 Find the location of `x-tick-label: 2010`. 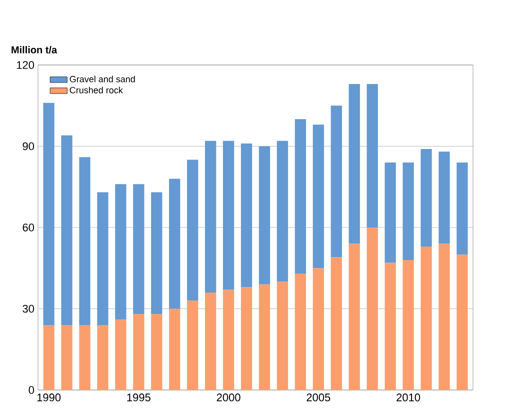

x-tick-label: 2010 is located at coordinates (408, 398).